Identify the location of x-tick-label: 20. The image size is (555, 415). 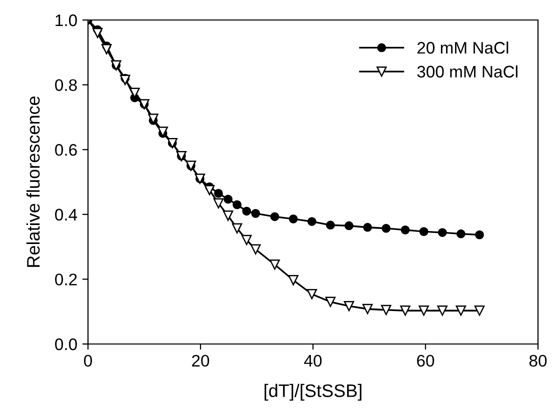
(201, 360).